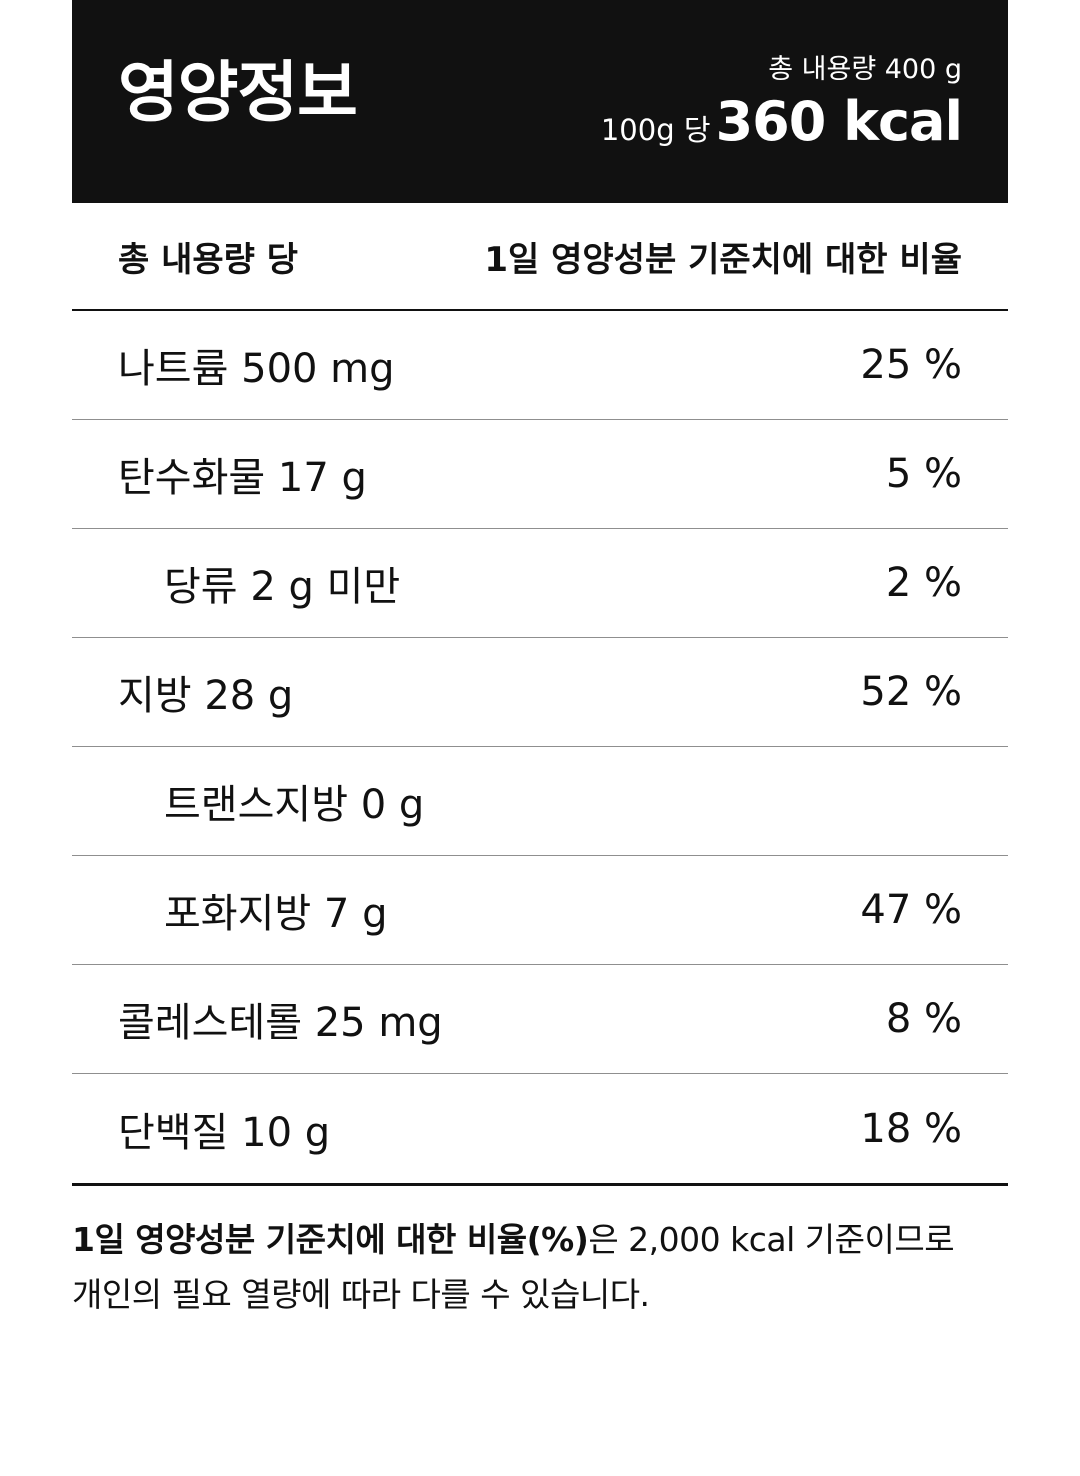  What do you see at coordinates (330, 1239) in the screenshot?
I see `footnote-bold: 1일 영양성분 기준치에 대한 비율(%)` at bounding box center [330, 1239].